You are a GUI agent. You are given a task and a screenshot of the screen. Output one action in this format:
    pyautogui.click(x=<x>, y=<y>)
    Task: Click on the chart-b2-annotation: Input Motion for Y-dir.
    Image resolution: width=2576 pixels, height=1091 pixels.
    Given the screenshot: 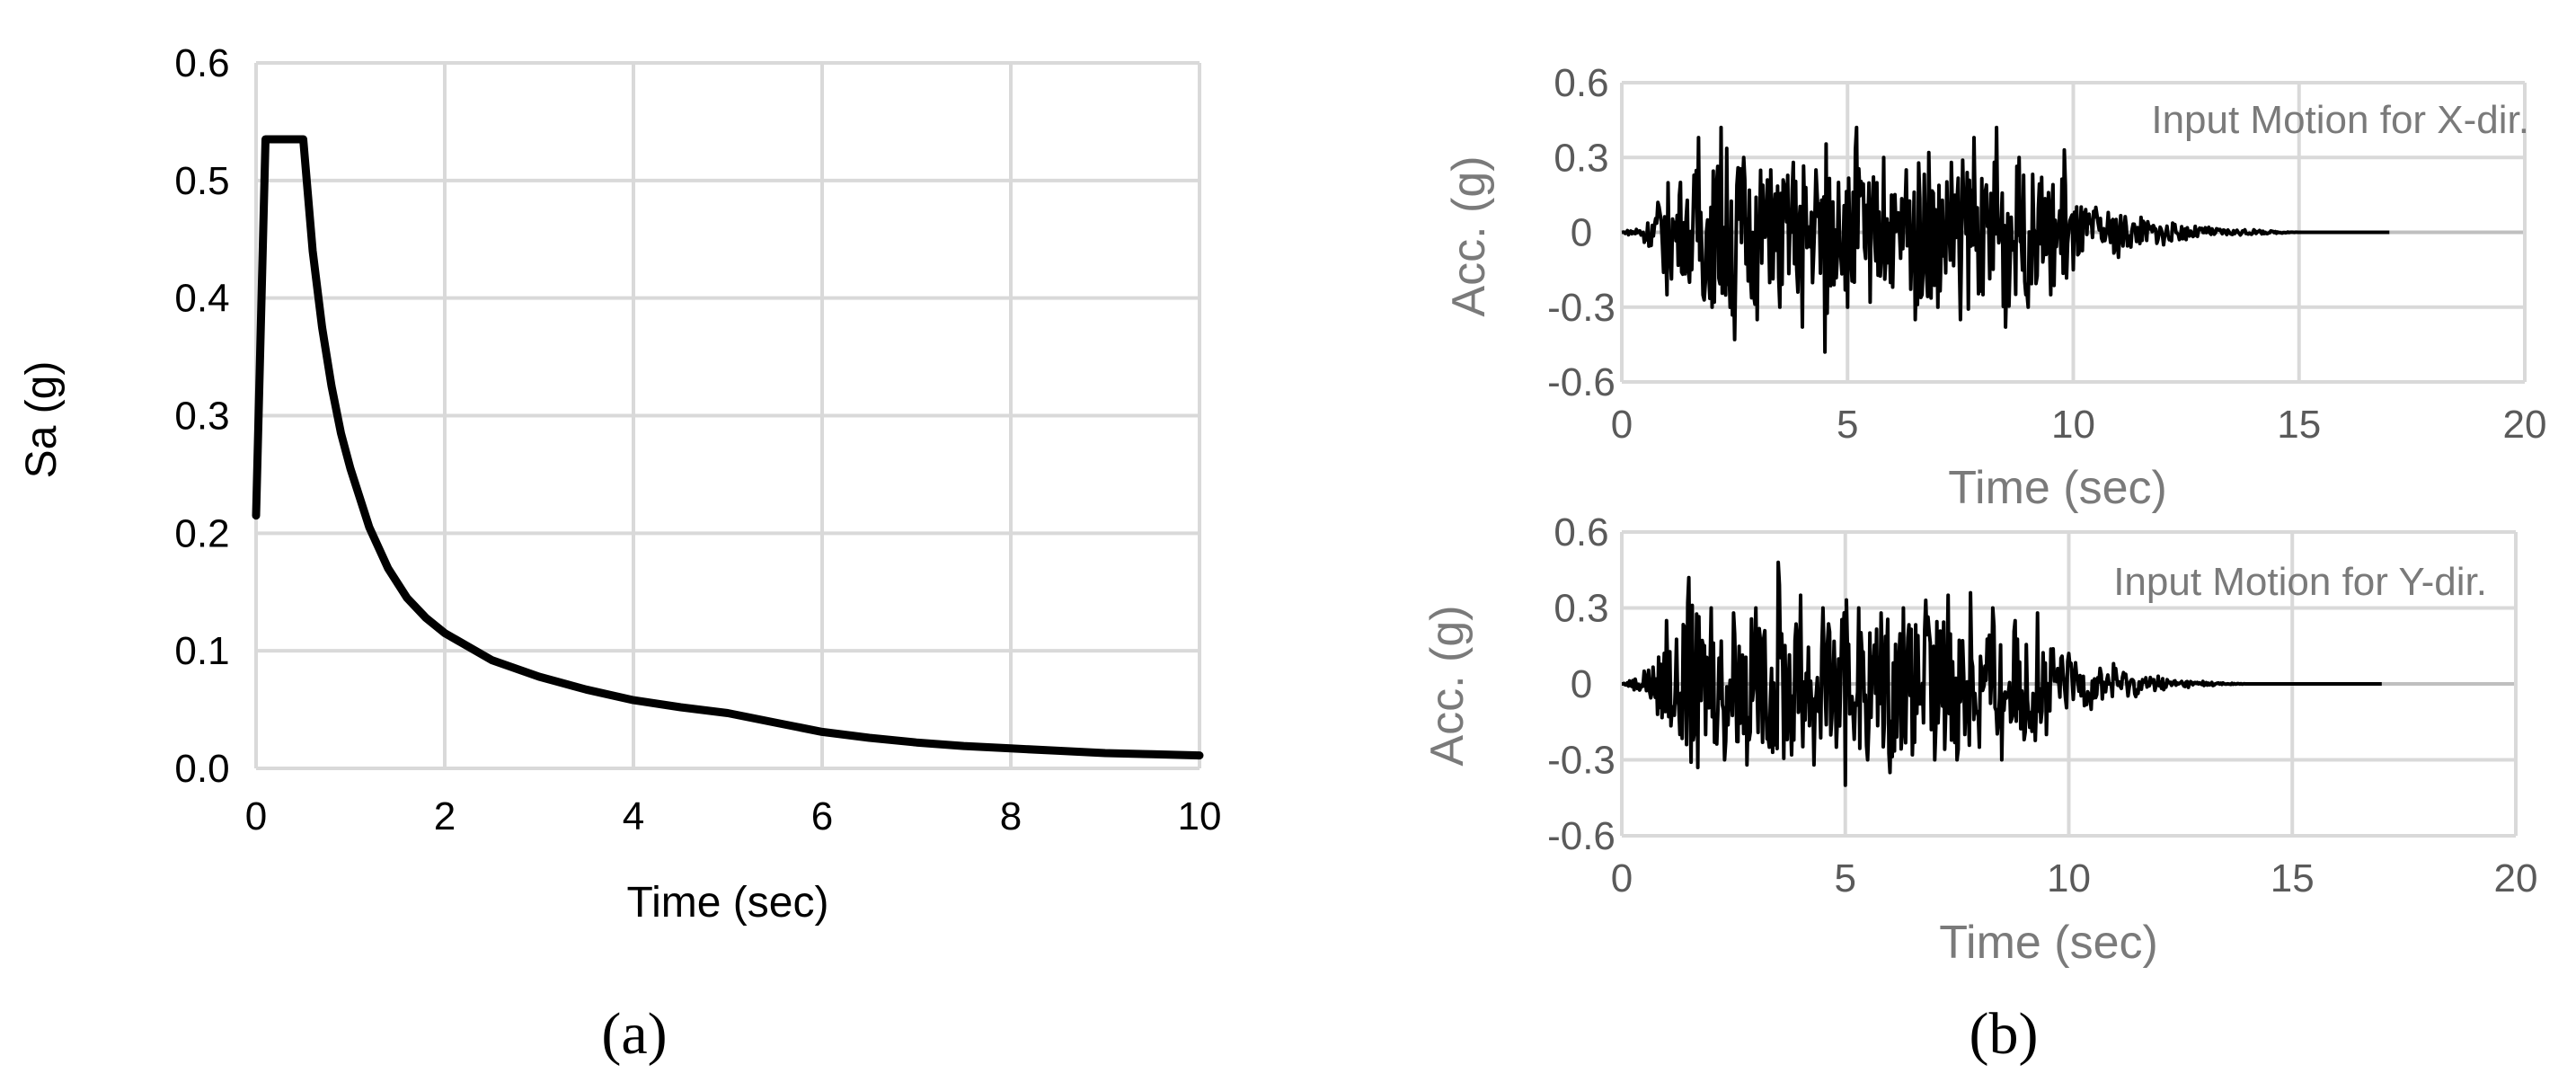 What is the action you would take?
    pyautogui.click(x=2300, y=582)
    